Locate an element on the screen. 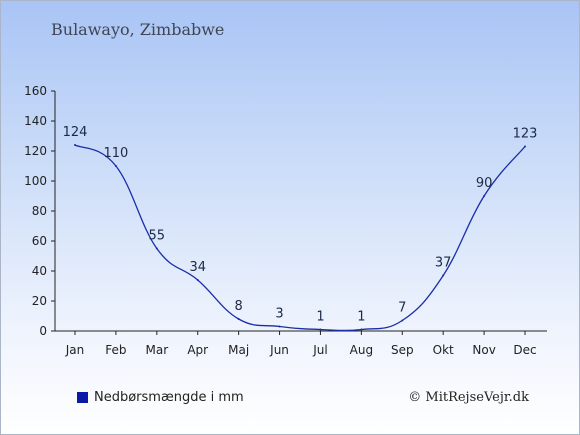 The image size is (580, 435). x-tick-label: Maj is located at coordinates (238, 350).